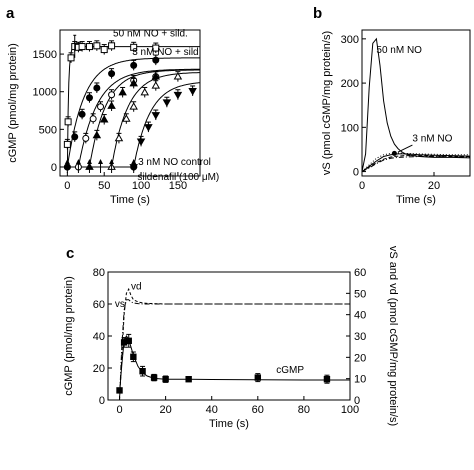 The height and width of the screenshot is (470, 474). Describe the element at coordinates (360, 337) in the screenshot. I see `y2-tick-label: 30` at that location.